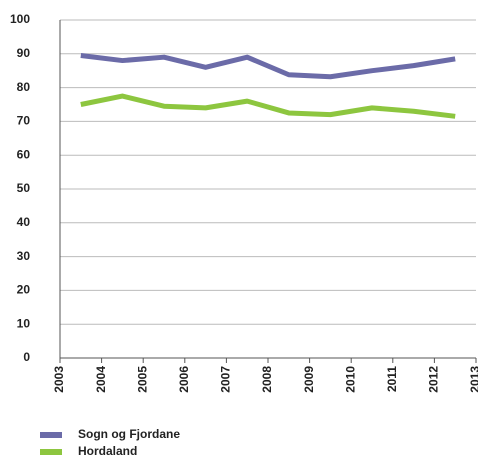 This screenshot has width=478, height=462. Describe the element at coordinates (129, 434) in the screenshot. I see `legend-label: Sogn og Fjordane` at that location.